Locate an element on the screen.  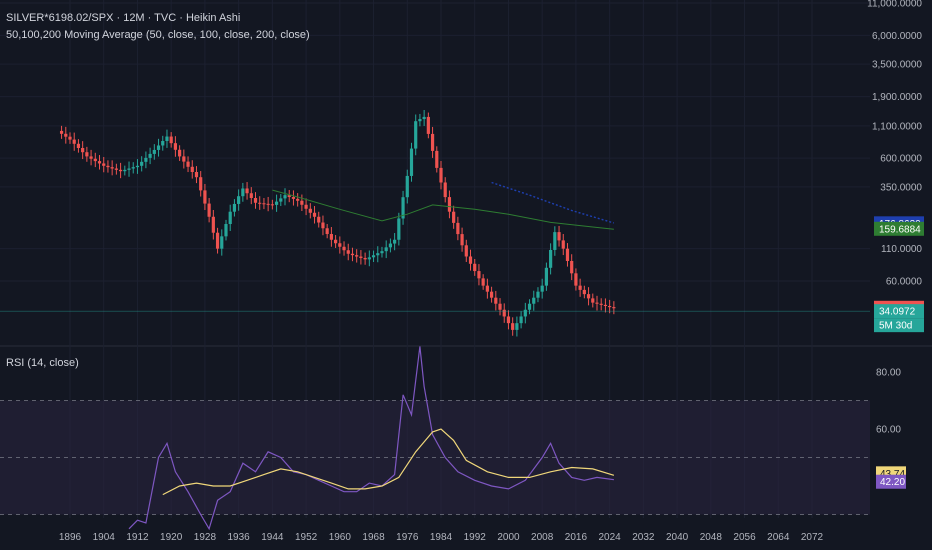
x-tick-label: 2016 is located at coordinates (576, 537).